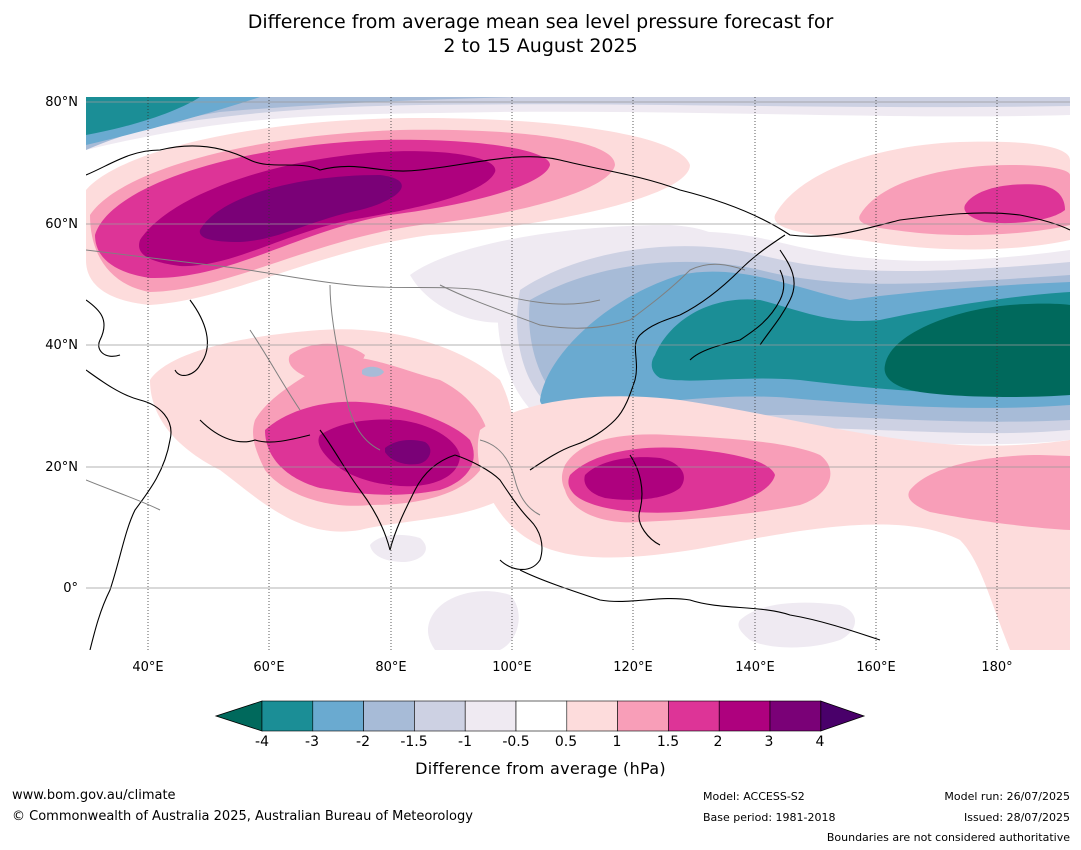 The image size is (1081, 850). I want to click on model-run-date: Model run: 26/07/2025, so click(1007, 796).